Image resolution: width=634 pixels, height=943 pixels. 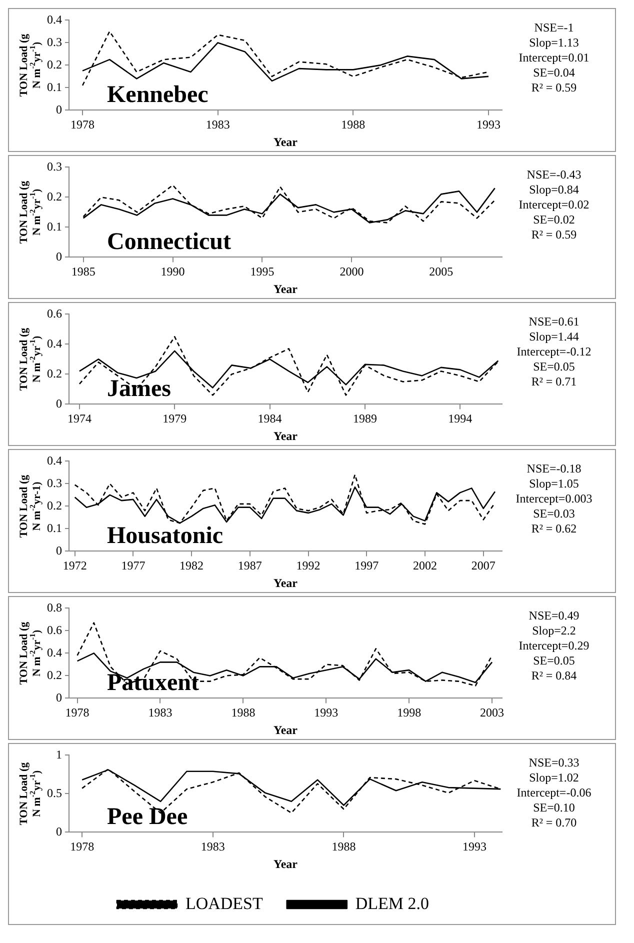 I want to click on x-tick-label: 2000, so click(x=352, y=271).